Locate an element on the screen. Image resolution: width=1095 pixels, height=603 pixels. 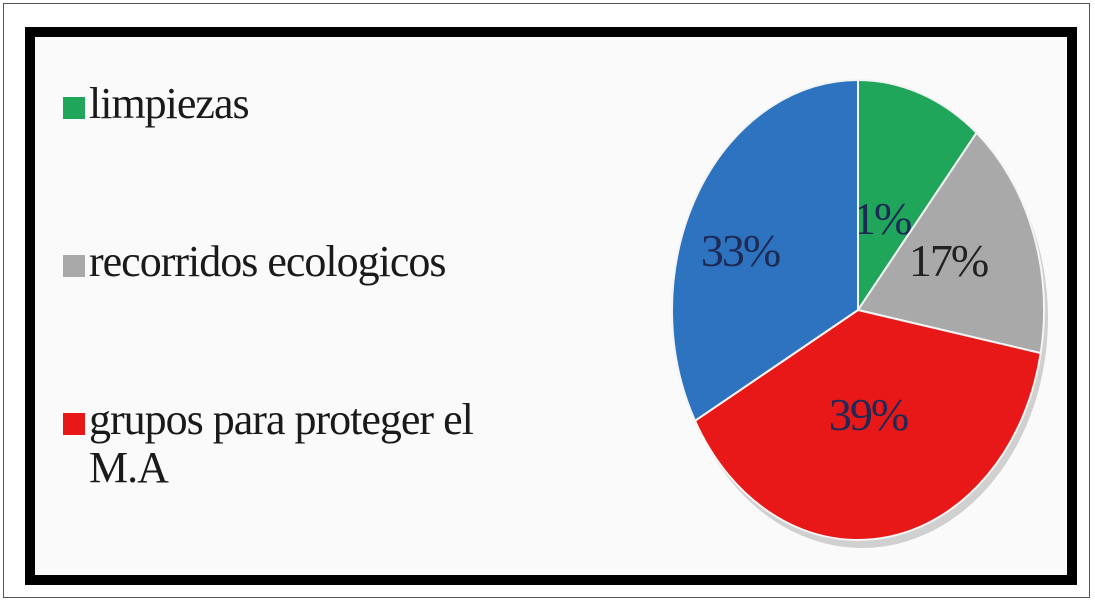
pie-slice-label-1: 17% is located at coordinates (948, 260).